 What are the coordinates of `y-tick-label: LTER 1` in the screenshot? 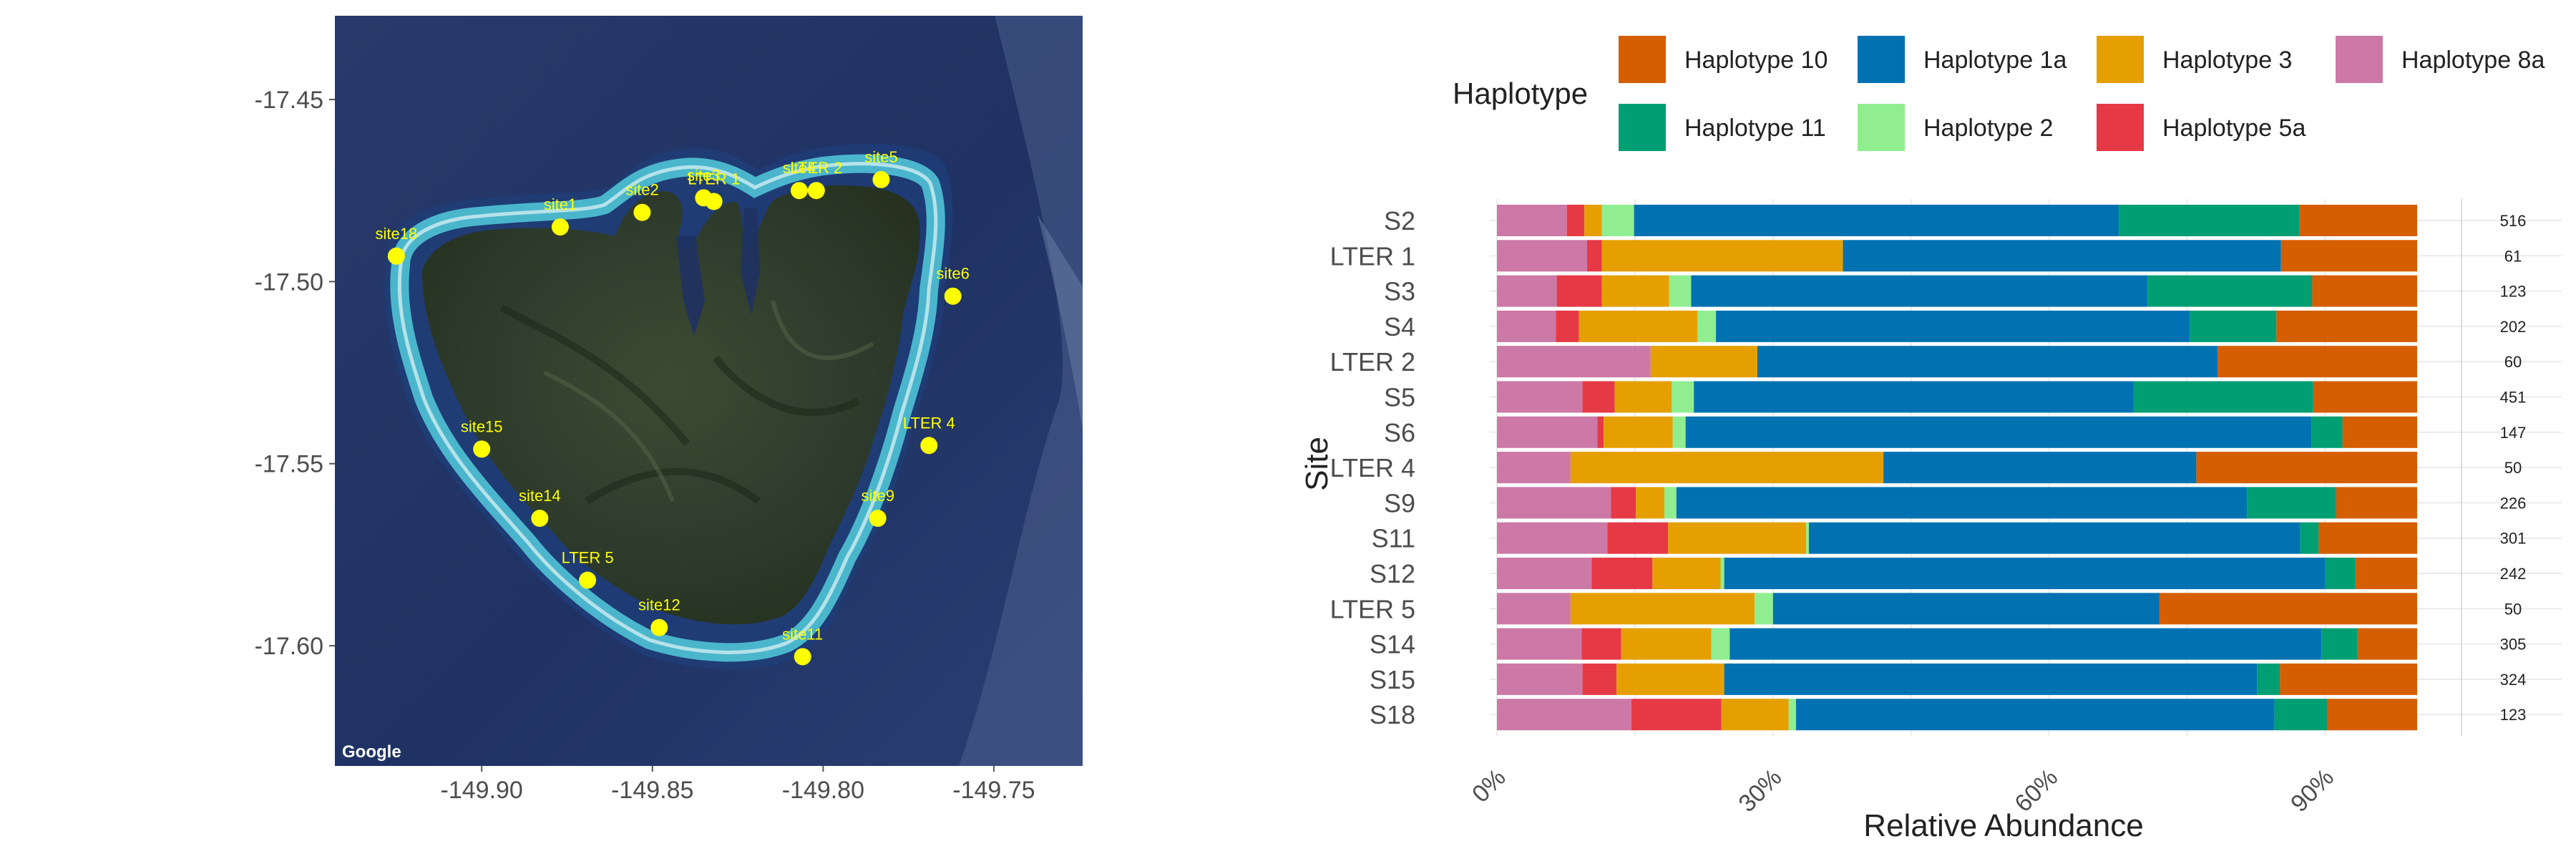 It's located at (1372, 256).